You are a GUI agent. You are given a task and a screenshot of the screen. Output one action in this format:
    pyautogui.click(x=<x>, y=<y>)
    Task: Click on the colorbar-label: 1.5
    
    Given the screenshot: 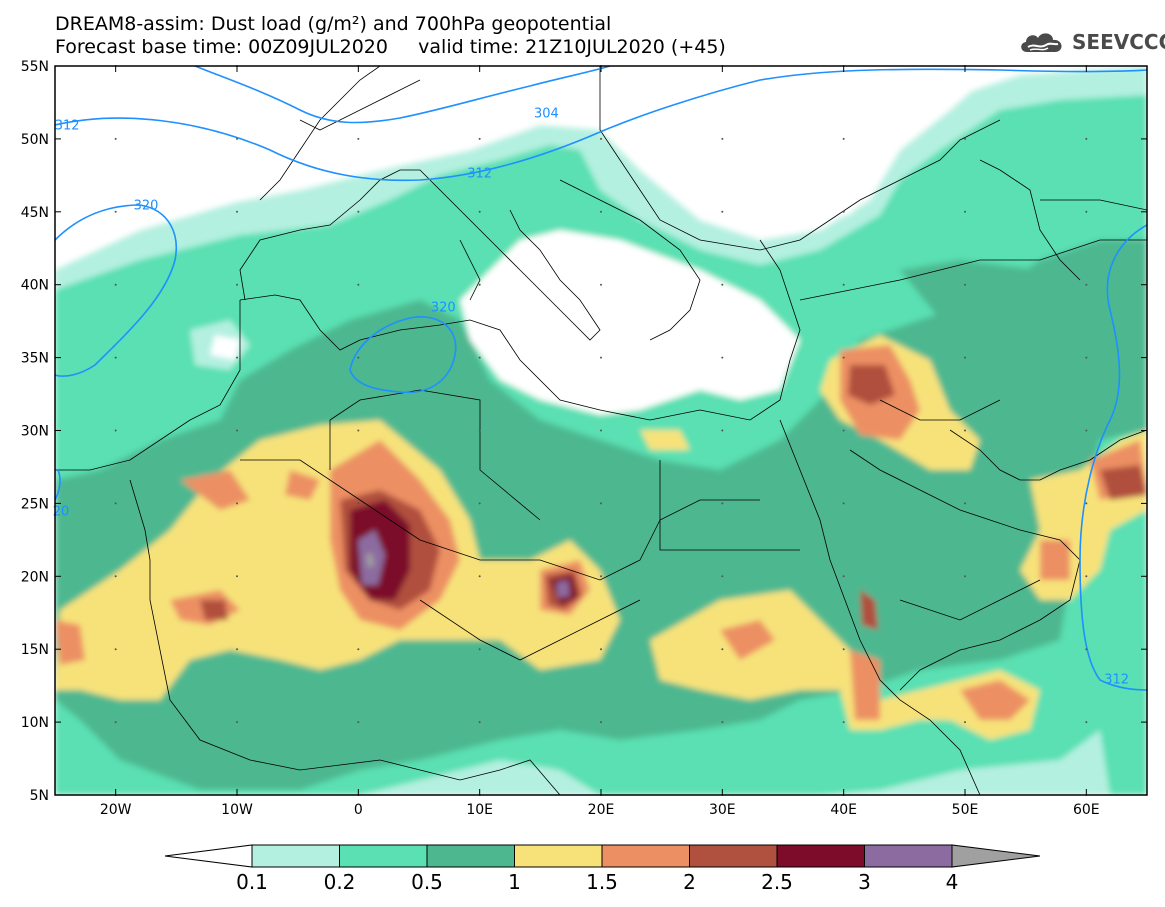 What is the action you would take?
    pyautogui.click(x=602, y=882)
    